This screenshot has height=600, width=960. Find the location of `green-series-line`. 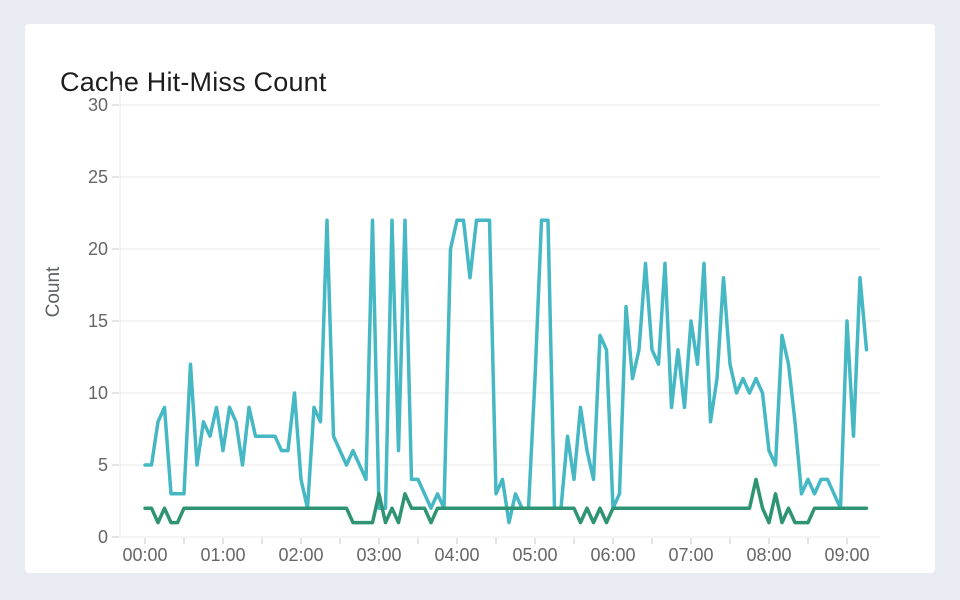

green-series-line is located at coordinates (506, 501).